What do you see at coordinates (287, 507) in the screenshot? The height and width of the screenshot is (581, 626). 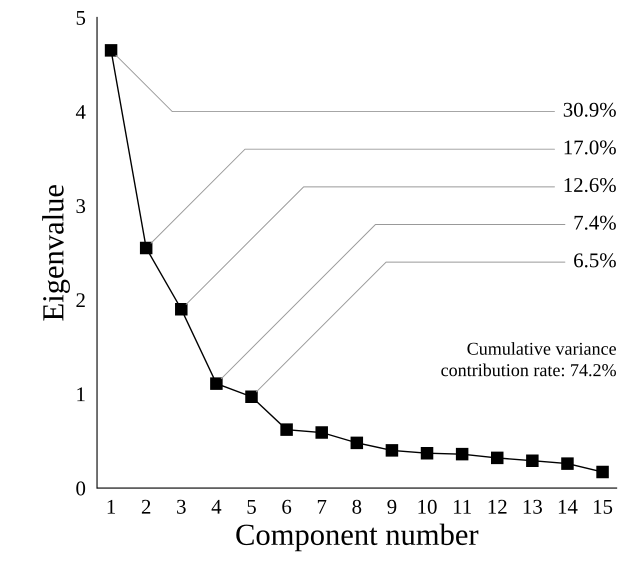 I see `x-tick-label: 6` at bounding box center [287, 507].